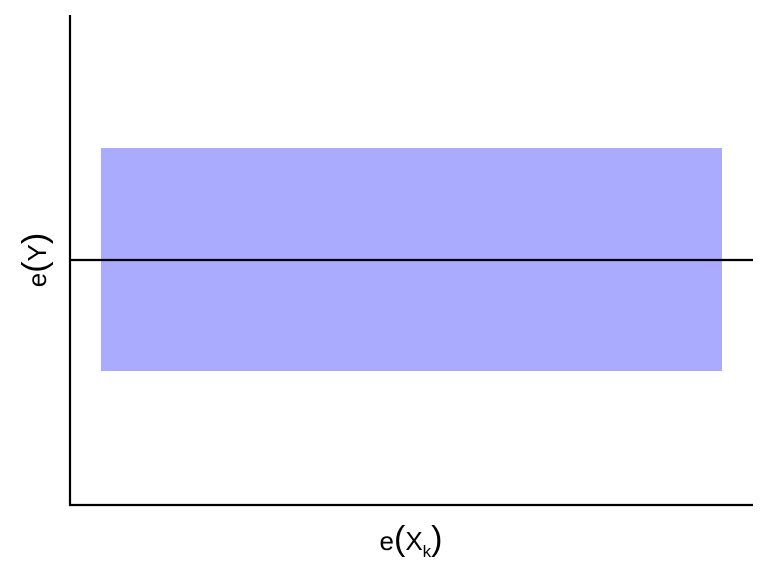  What do you see at coordinates (35, 260) in the screenshot?
I see `y-axis-label: e(Y)` at bounding box center [35, 260].